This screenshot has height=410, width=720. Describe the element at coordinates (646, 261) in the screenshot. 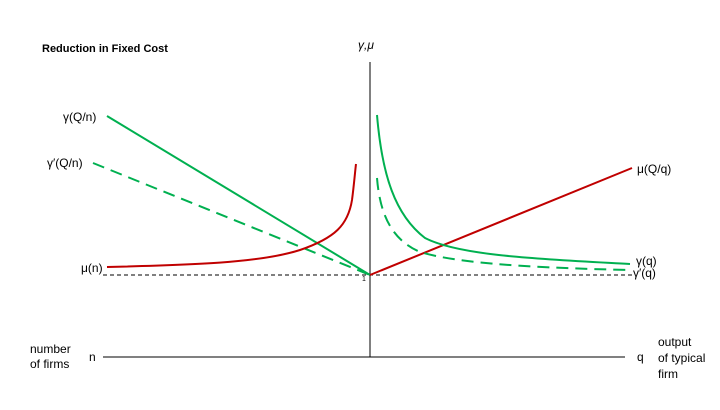

I see `gamma-q-label: γ(q)` at that location.